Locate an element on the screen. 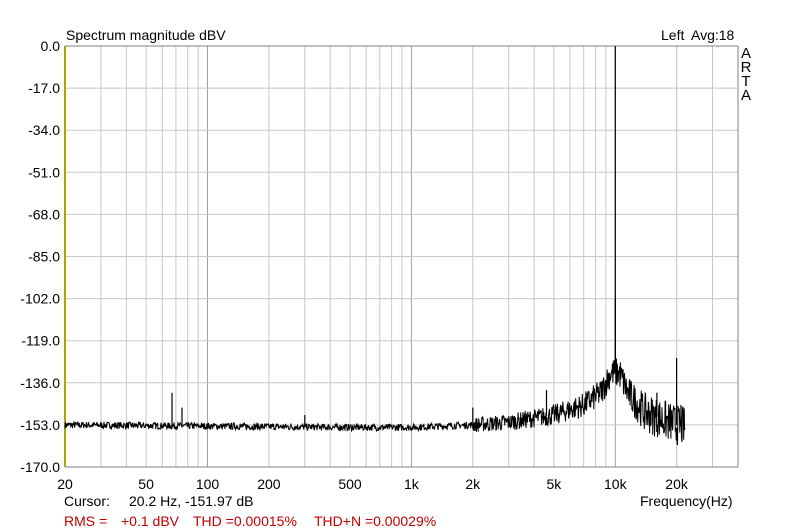 The height and width of the screenshot is (530, 800). arta-watermark: A R T A is located at coordinates (746, 74).